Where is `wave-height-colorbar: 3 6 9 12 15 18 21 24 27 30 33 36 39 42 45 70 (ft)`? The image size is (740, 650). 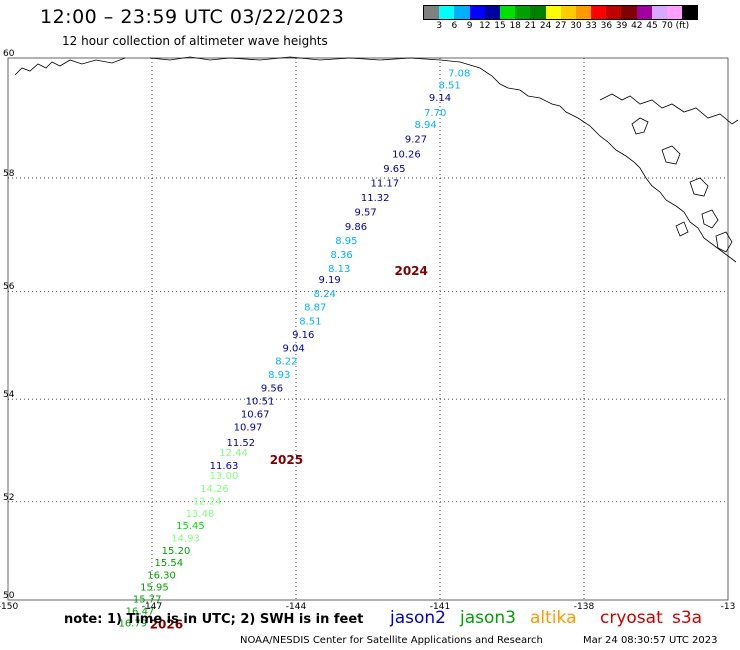 wave-height-colorbar: 3 6 9 12 15 18 21 24 27 30 33 36 39 42 45 70 (ft) is located at coordinates (561, 19).